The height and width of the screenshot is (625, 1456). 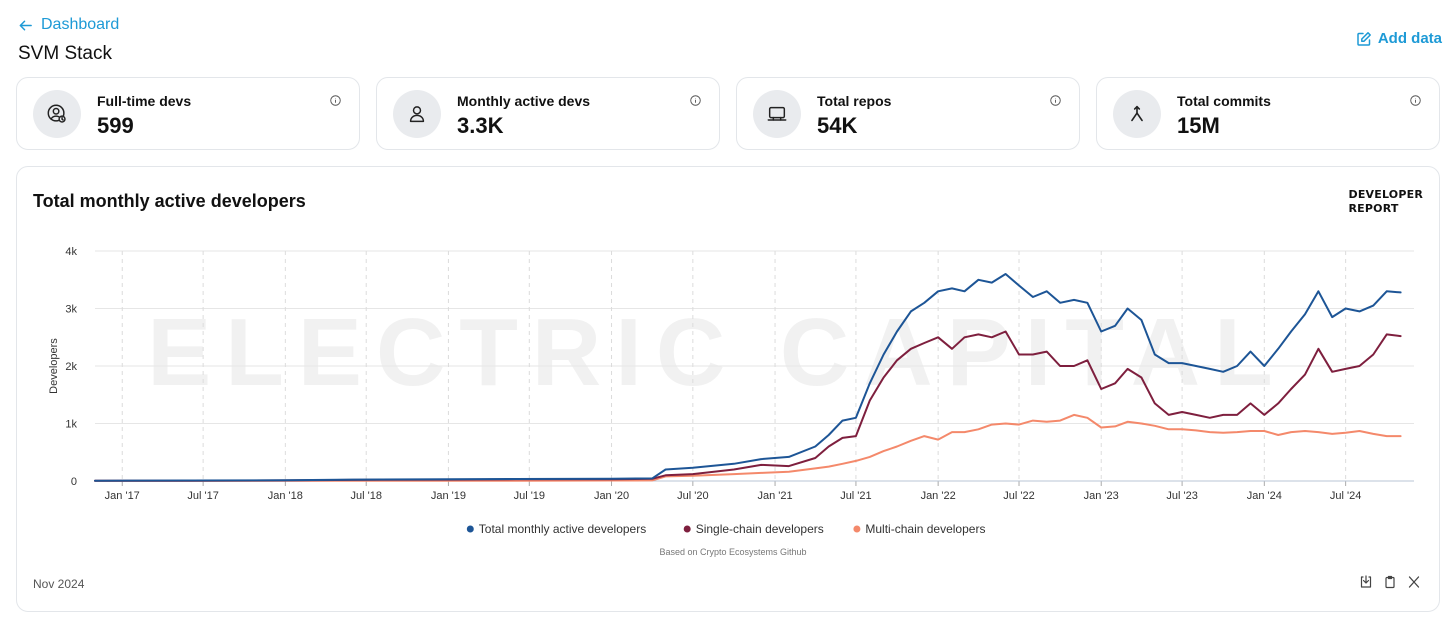 I want to click on user-clock-icon, so click(x=56, y=113).